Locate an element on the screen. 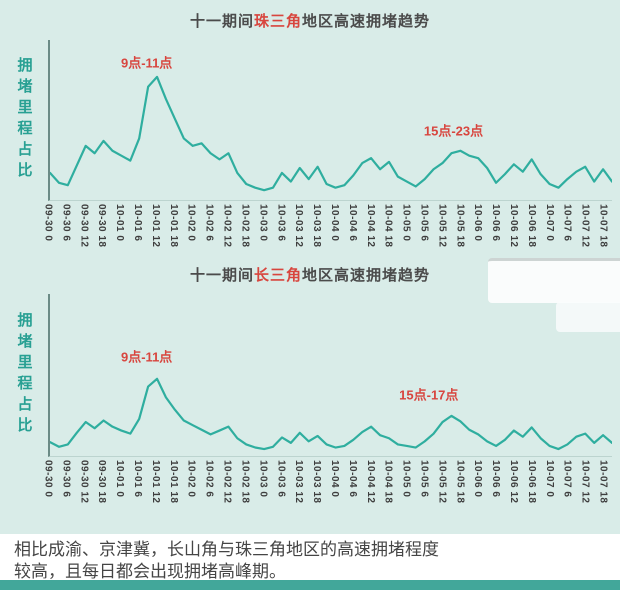 The width and height of the screenshot is (620, 590). footer-bar is located at coordinates (310, 585).